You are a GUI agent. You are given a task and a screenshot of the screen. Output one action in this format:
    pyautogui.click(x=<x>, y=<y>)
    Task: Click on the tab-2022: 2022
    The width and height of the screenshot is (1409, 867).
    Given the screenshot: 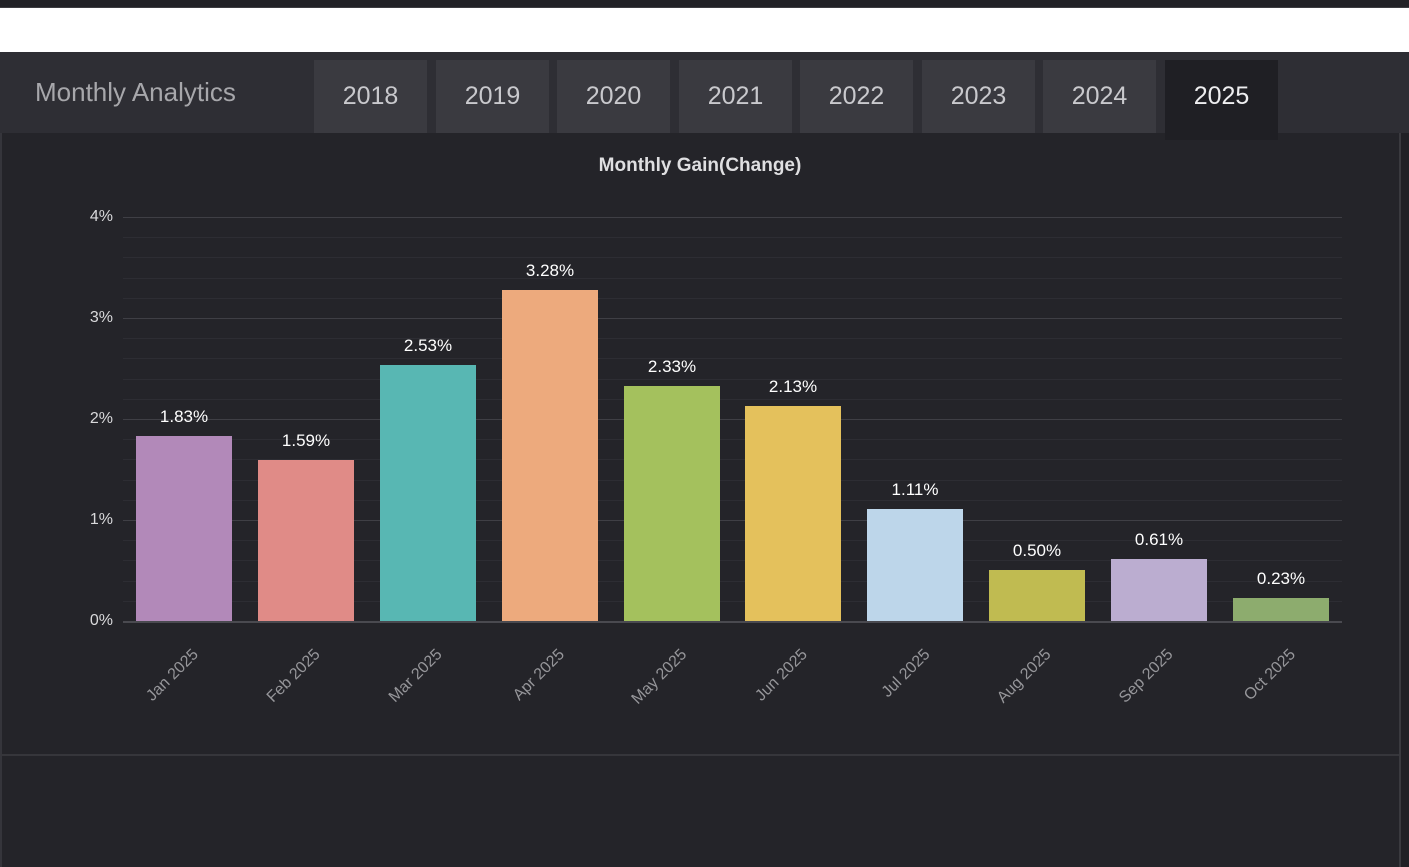 What is the action you would take?
    pyautogui.click(x=856, y=96)
    